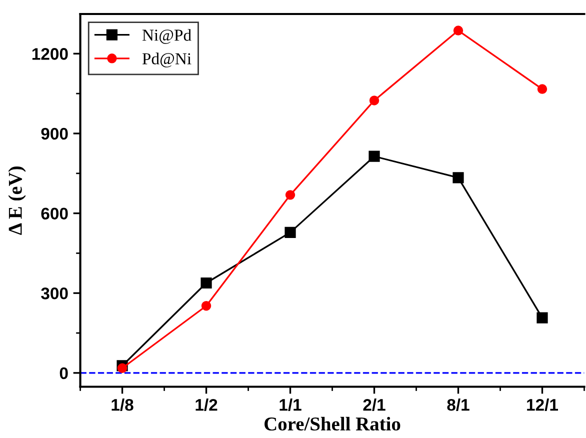 This screenshot has width=586, height=438. Describe the element at coordinates (54, 214) in the screenshot. I see `y-tick-label: 600` at that location.